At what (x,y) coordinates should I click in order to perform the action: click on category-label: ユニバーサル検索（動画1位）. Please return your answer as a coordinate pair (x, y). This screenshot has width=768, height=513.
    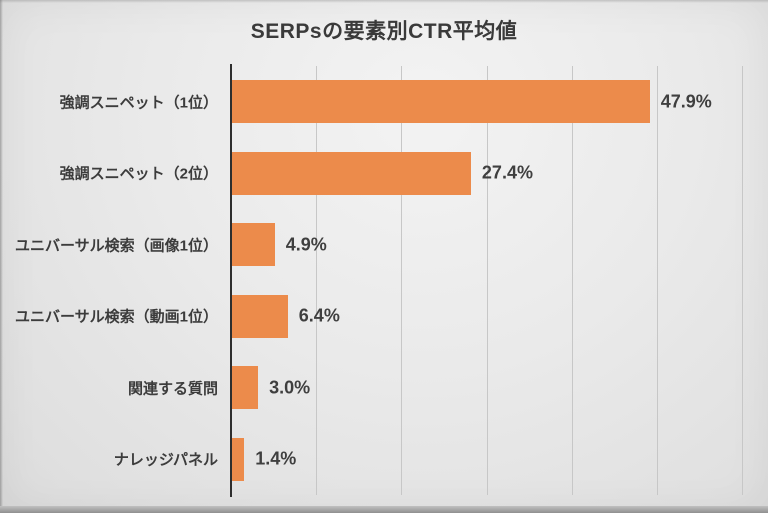
    Looking at the image, I should click on (116, 317).